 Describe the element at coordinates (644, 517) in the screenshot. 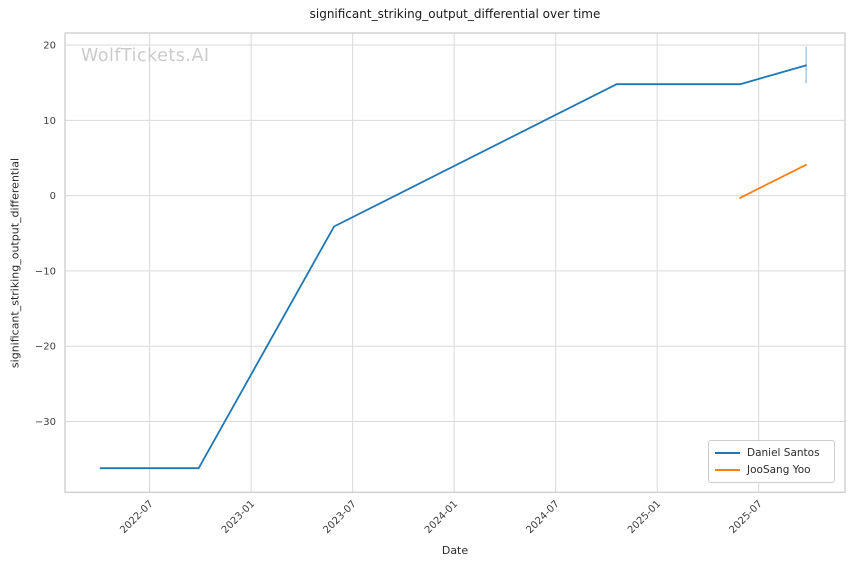

I see `x-tick-label: 2025-01` at that location.